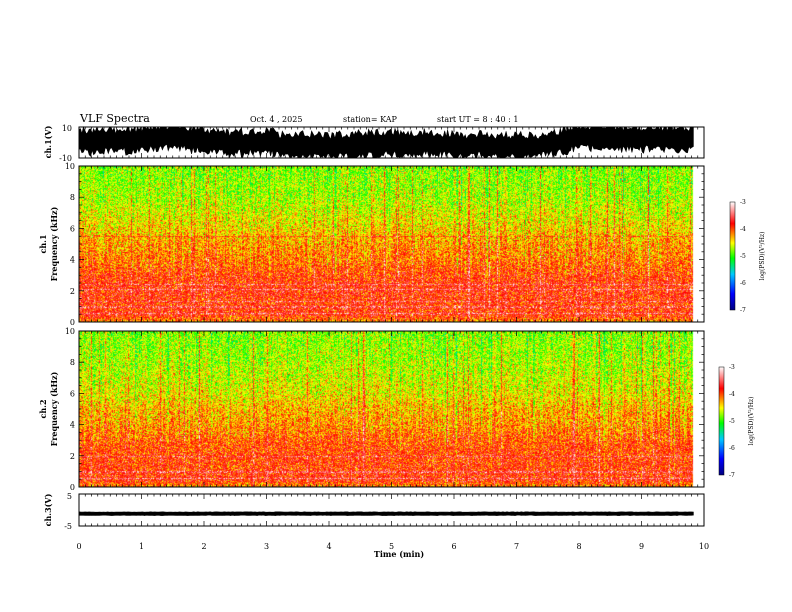  I want to click on ch2-colorbar: -3 -4 -5 -6 -7 log(PSD)(V²/Hz), so click(736, 421).